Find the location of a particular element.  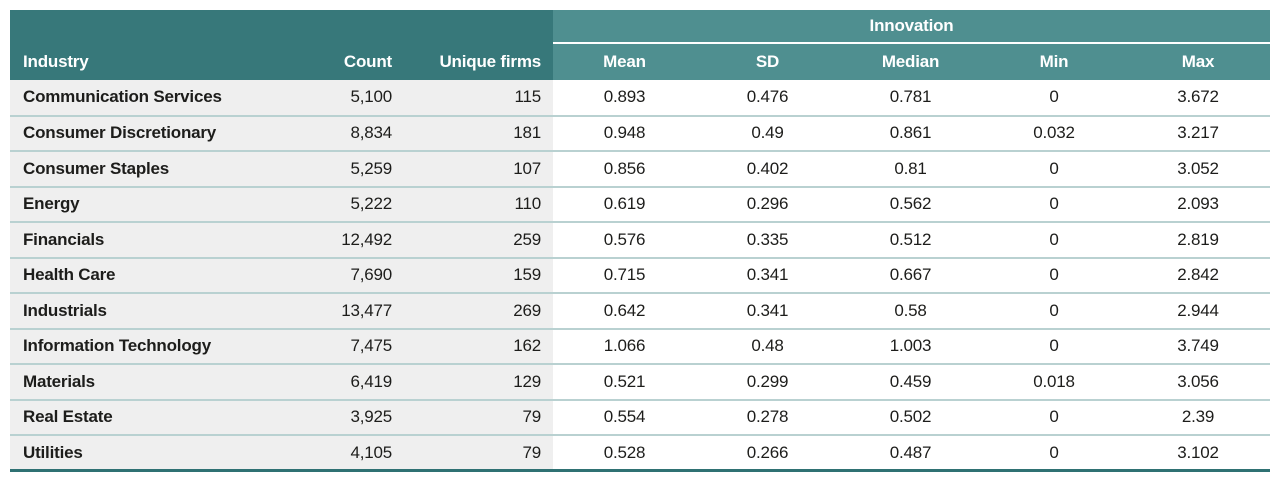

cell-sd: 0.48 is located at coordinates (767, 346).